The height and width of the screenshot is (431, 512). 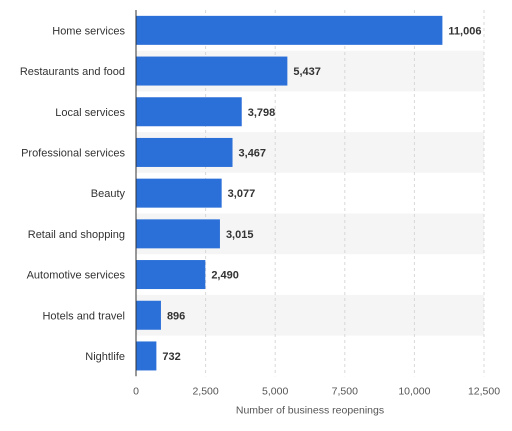 I want to click on category-label: Home services, so click(x=88, y=31).